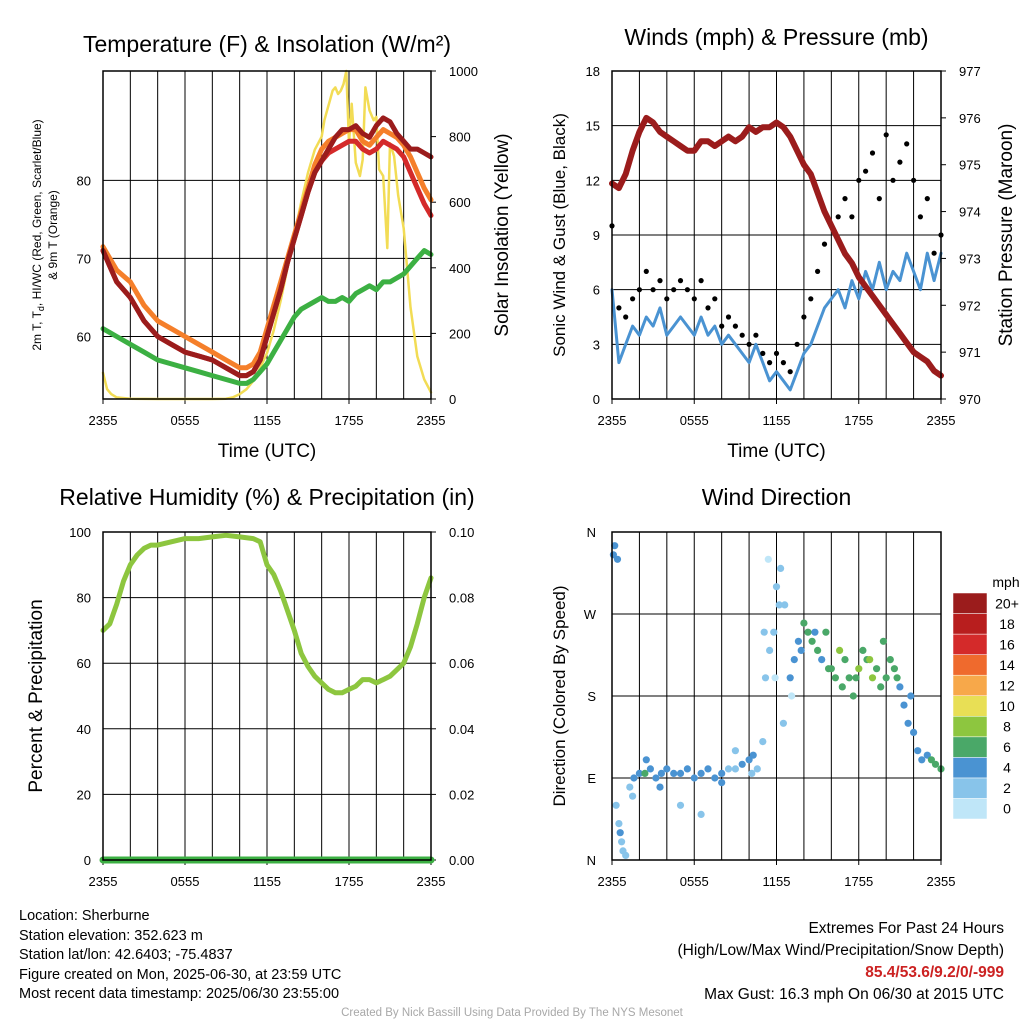 This screenshot has height=1024, width=1024. What do you see at coordinates (84, 258) in the screenshot?
I see `temp-ytick: 70` at bounding box center [84, 258].